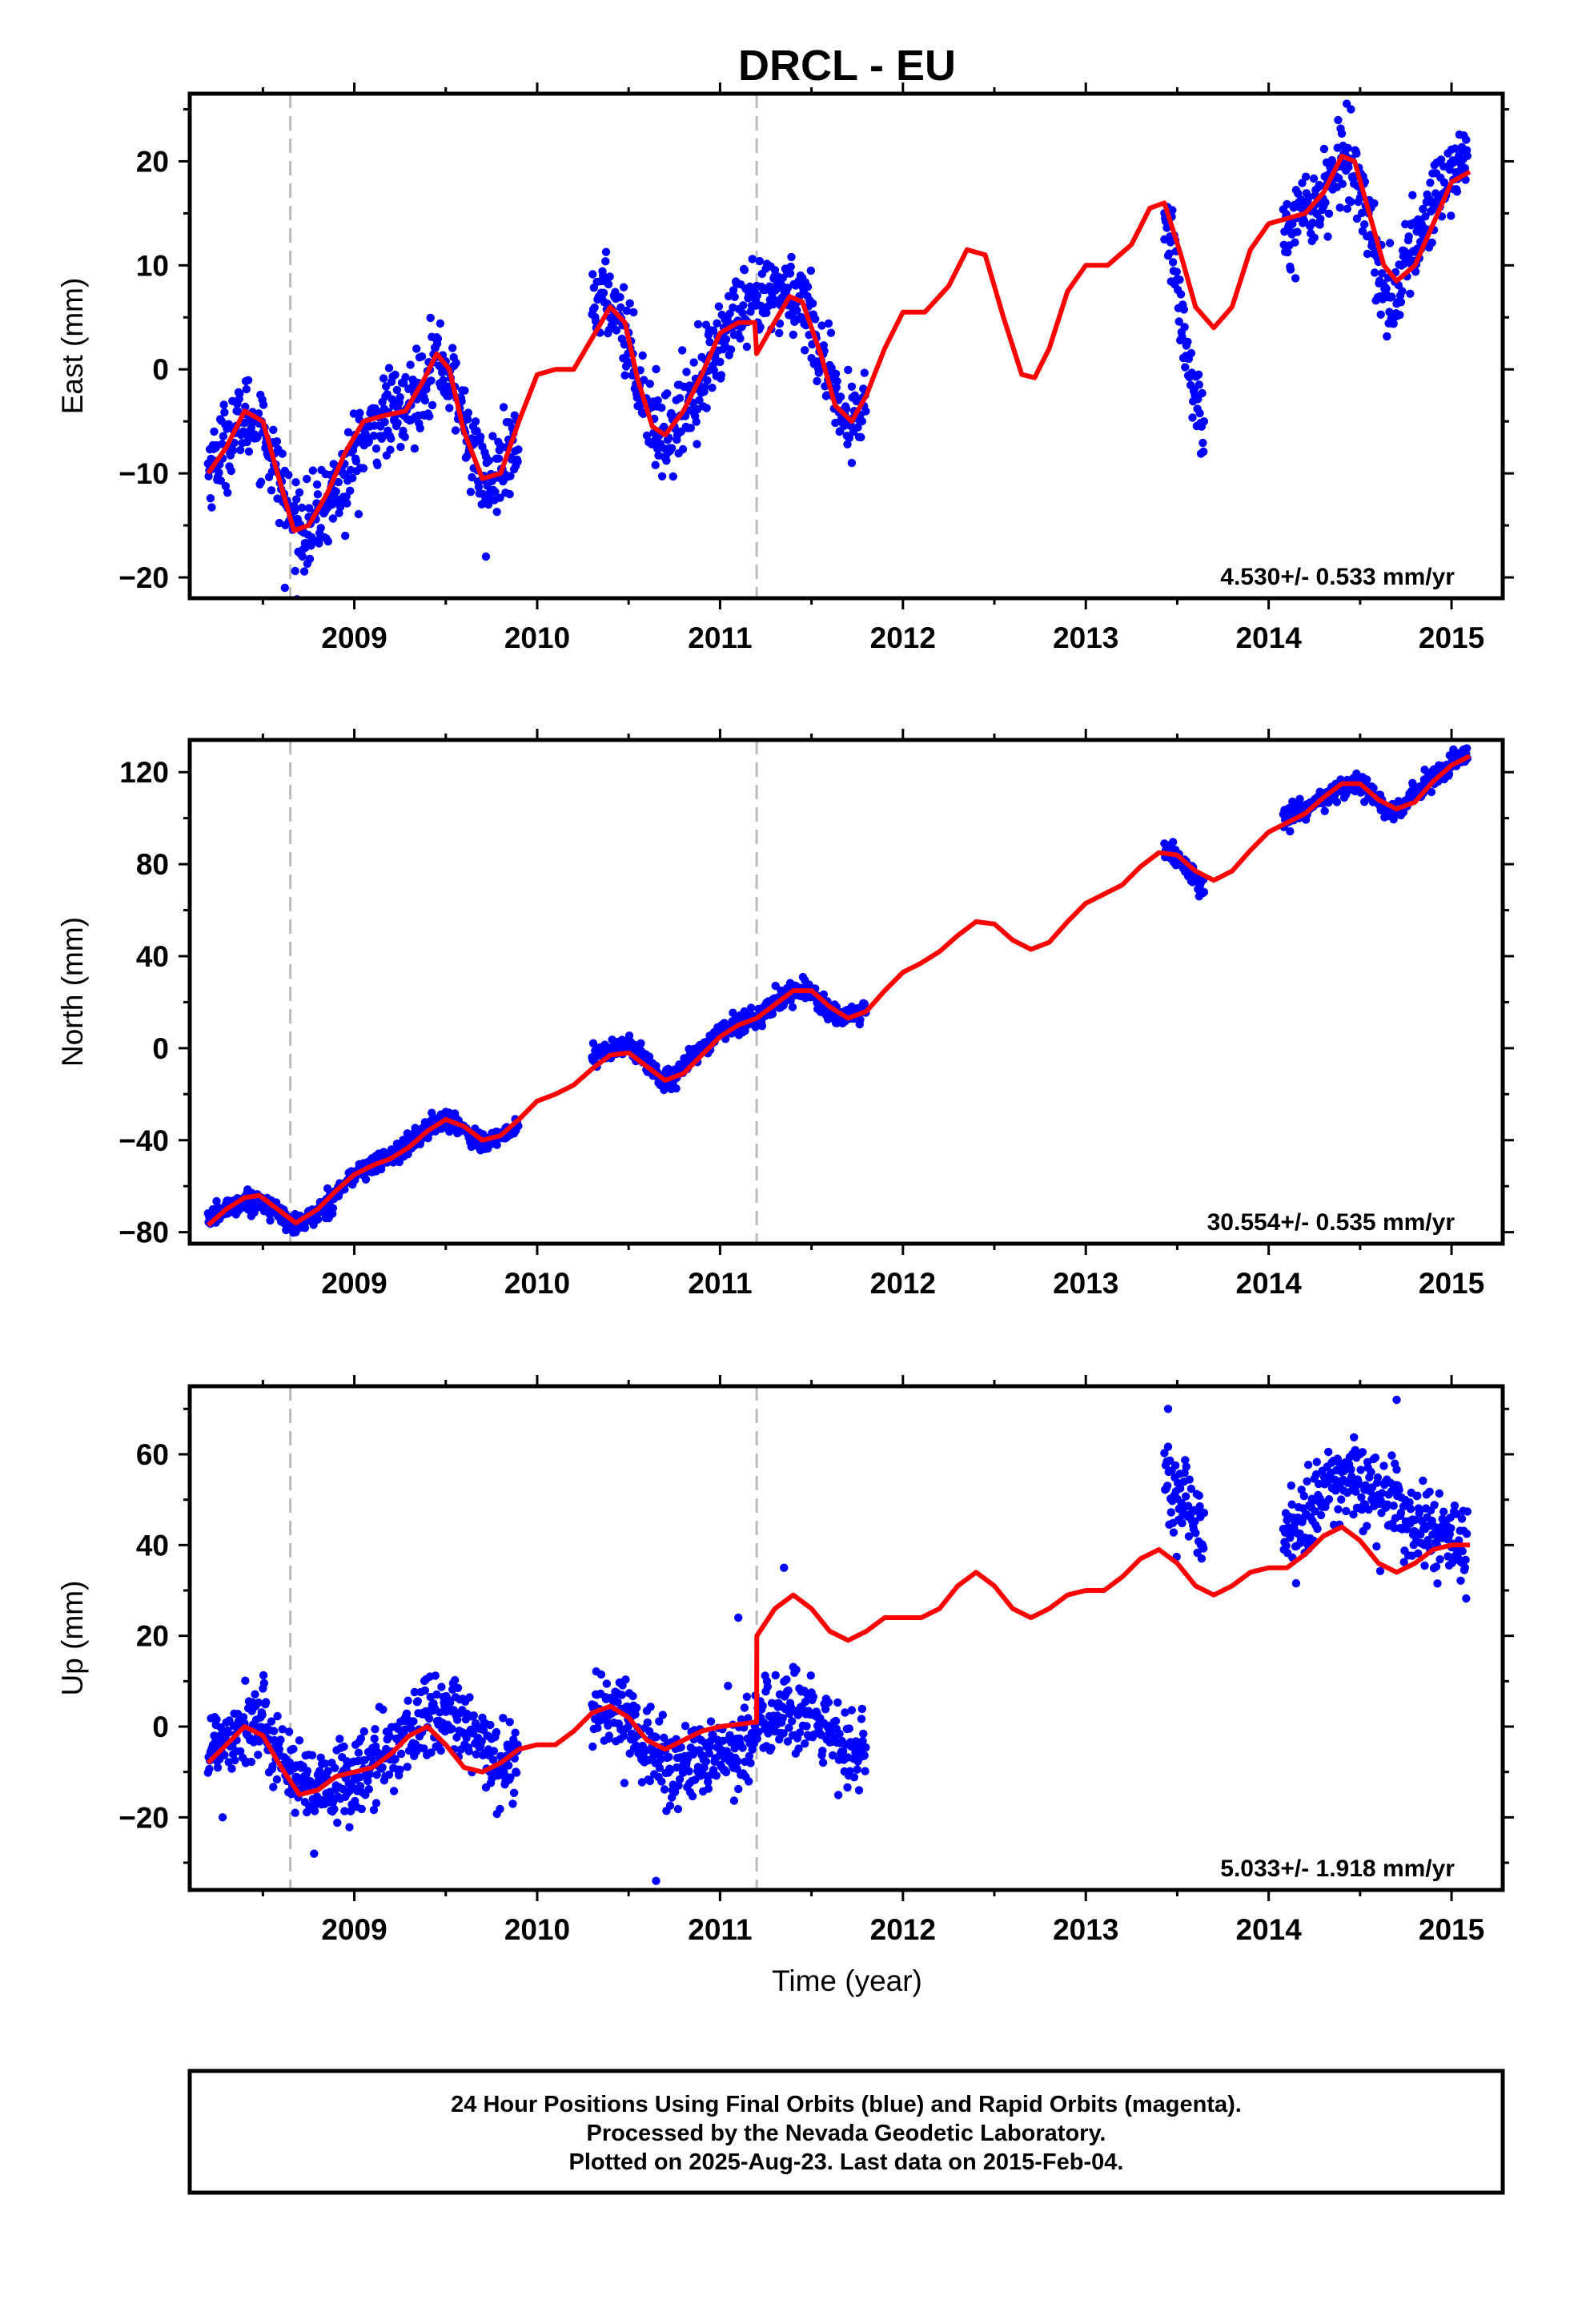 The height and width of the screenshot is (2324, 1582). What do you see at coordinates (72, 992) in the screenshot?
I see `y-axis-label: North (mm)` at bounding box center [72, 992].